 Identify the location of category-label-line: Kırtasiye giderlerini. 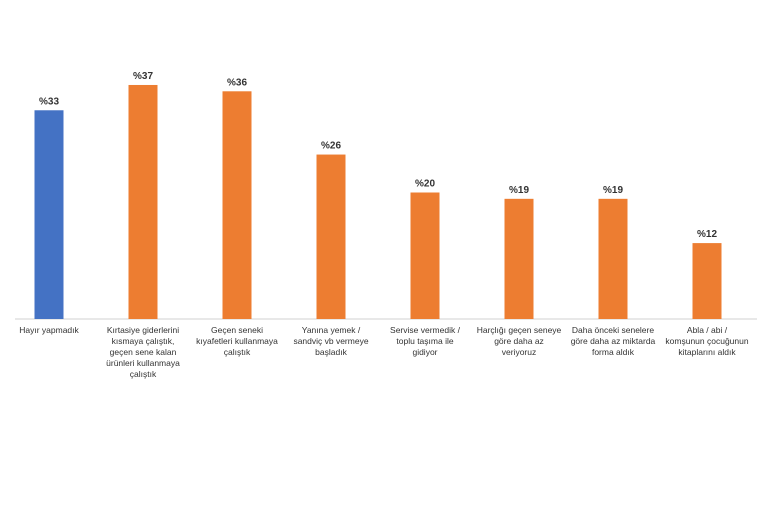
(143, 330).